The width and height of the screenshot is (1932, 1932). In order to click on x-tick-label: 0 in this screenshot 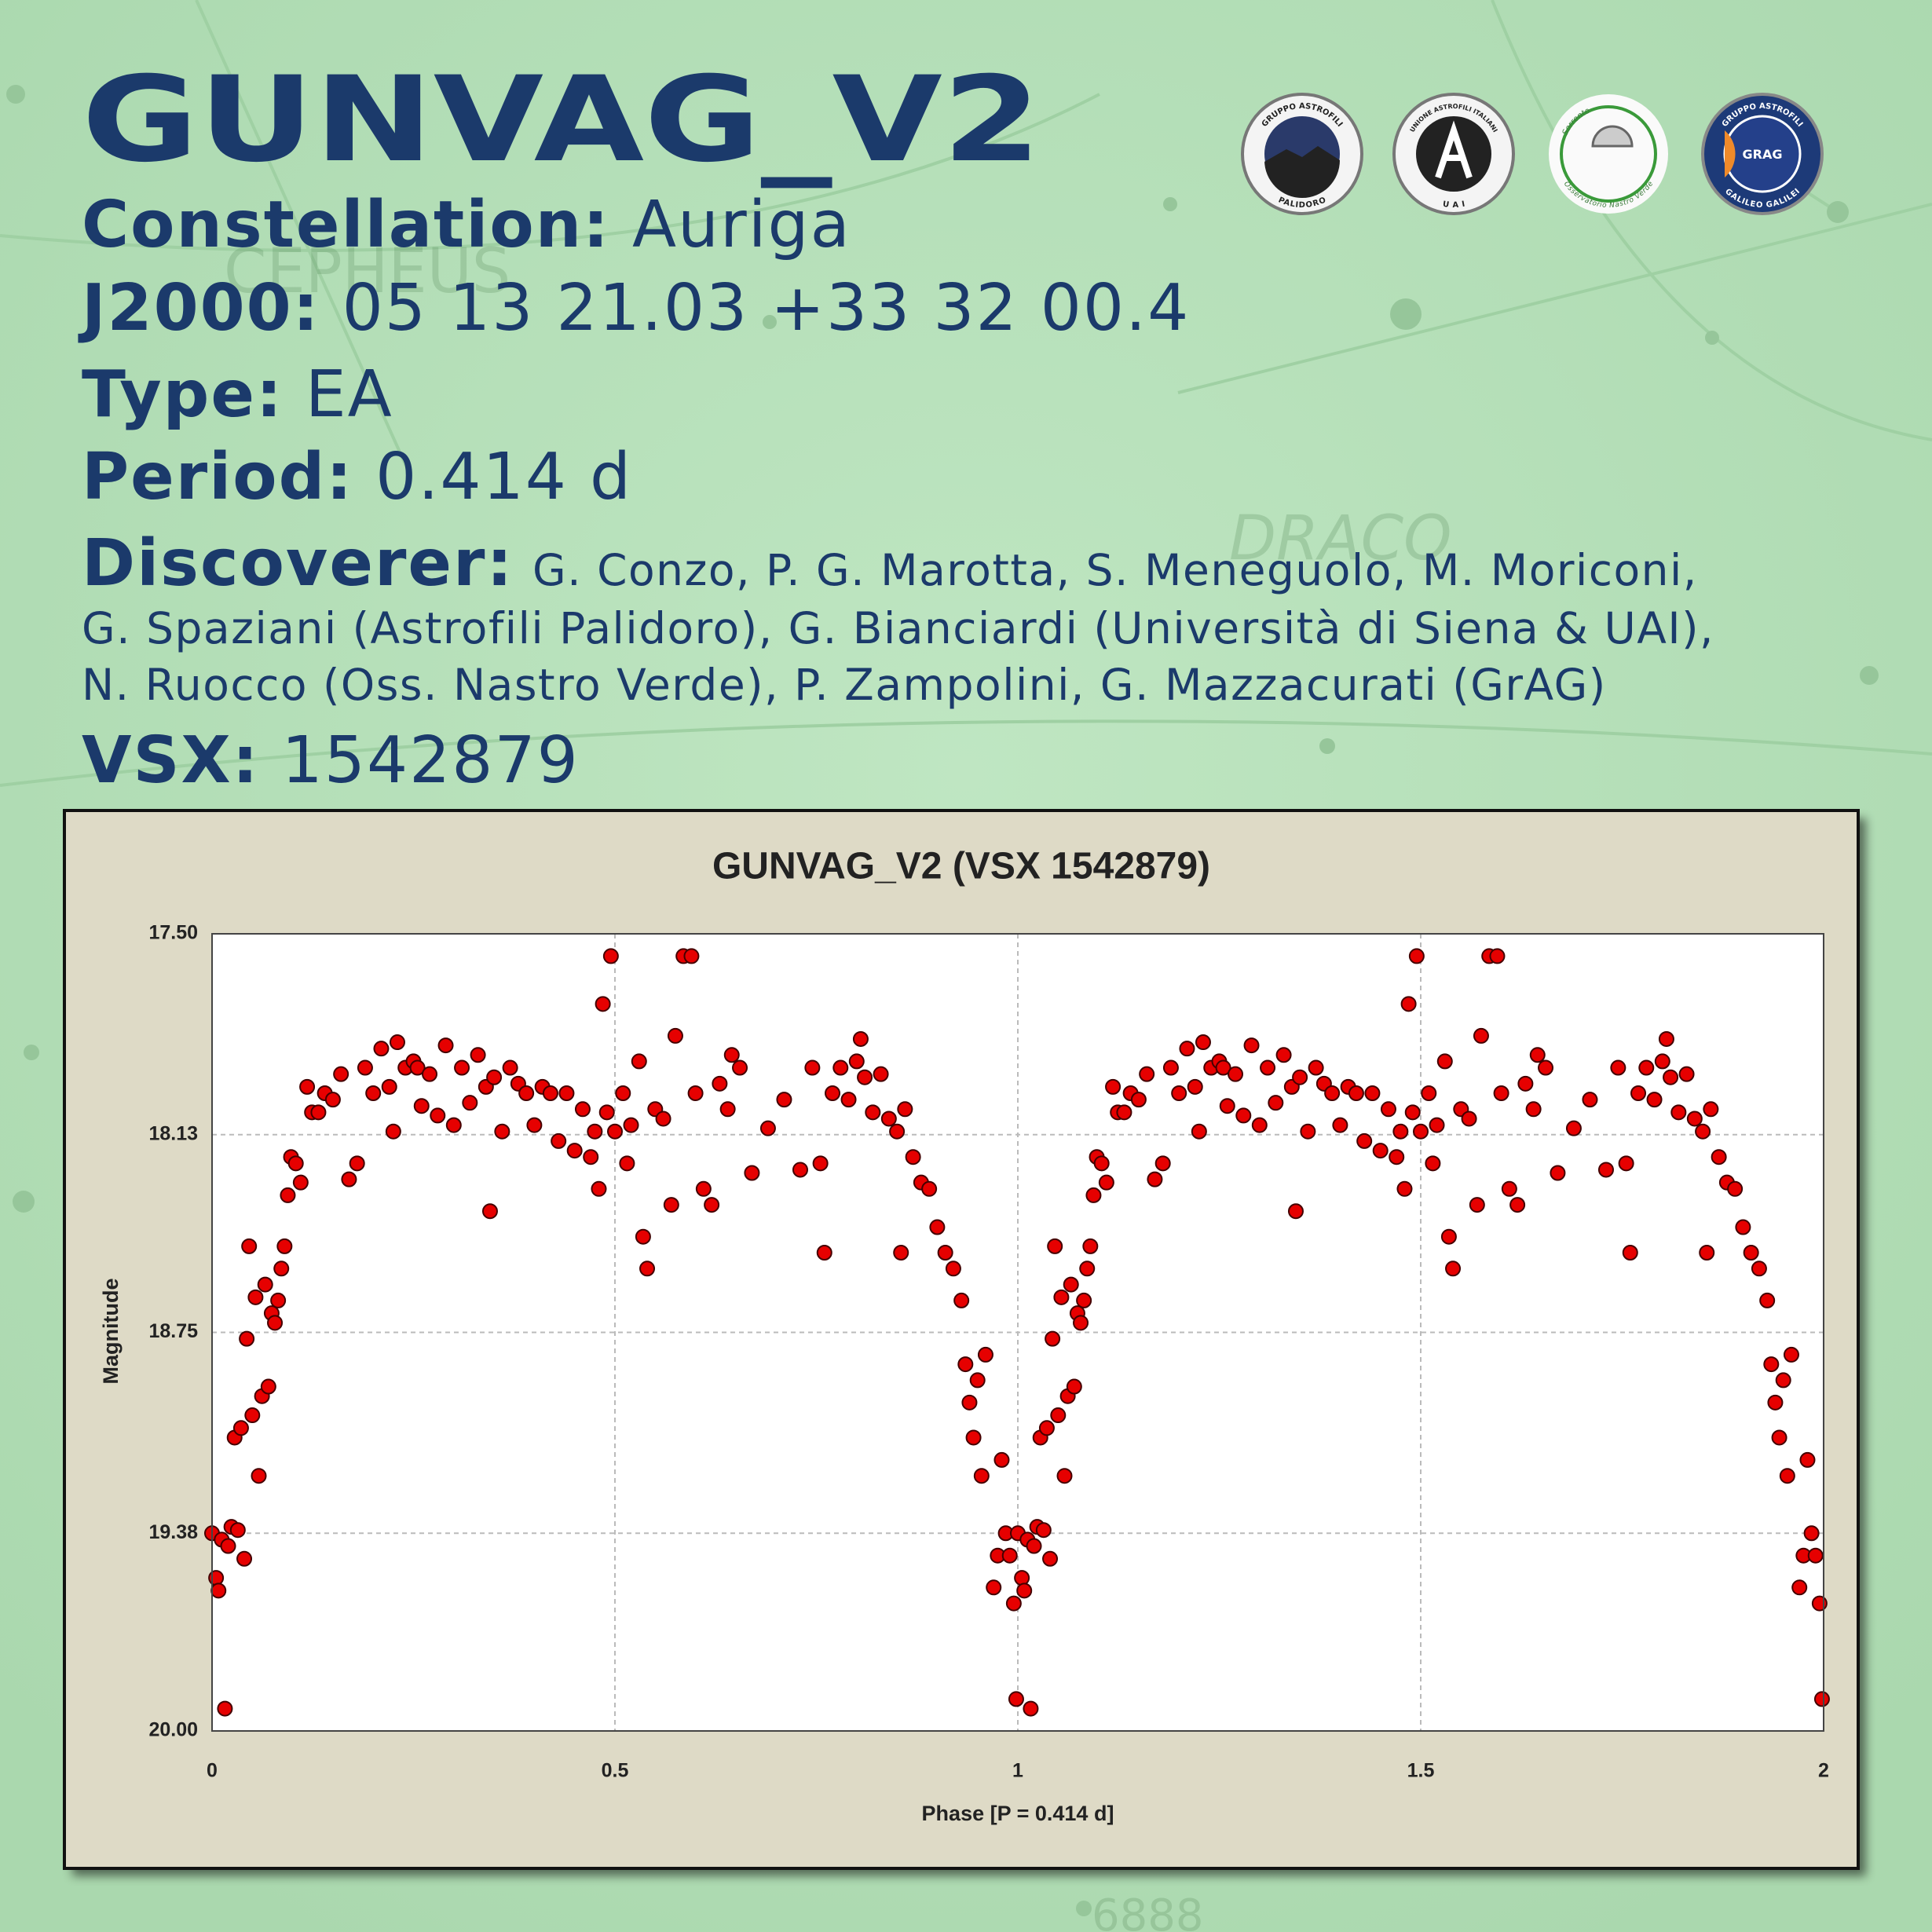, I will do `click(213, 1771)`.